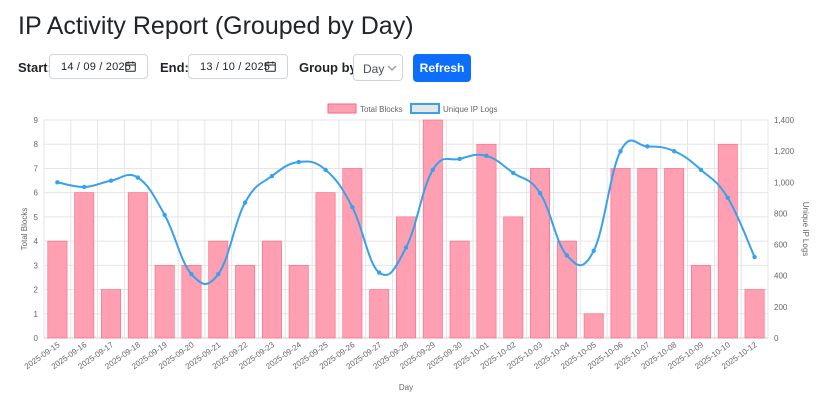  What do you see at coordinates (36, 144) in the screenshot?
I see `y-tick-label: 8` at bounding box center [36, 144].